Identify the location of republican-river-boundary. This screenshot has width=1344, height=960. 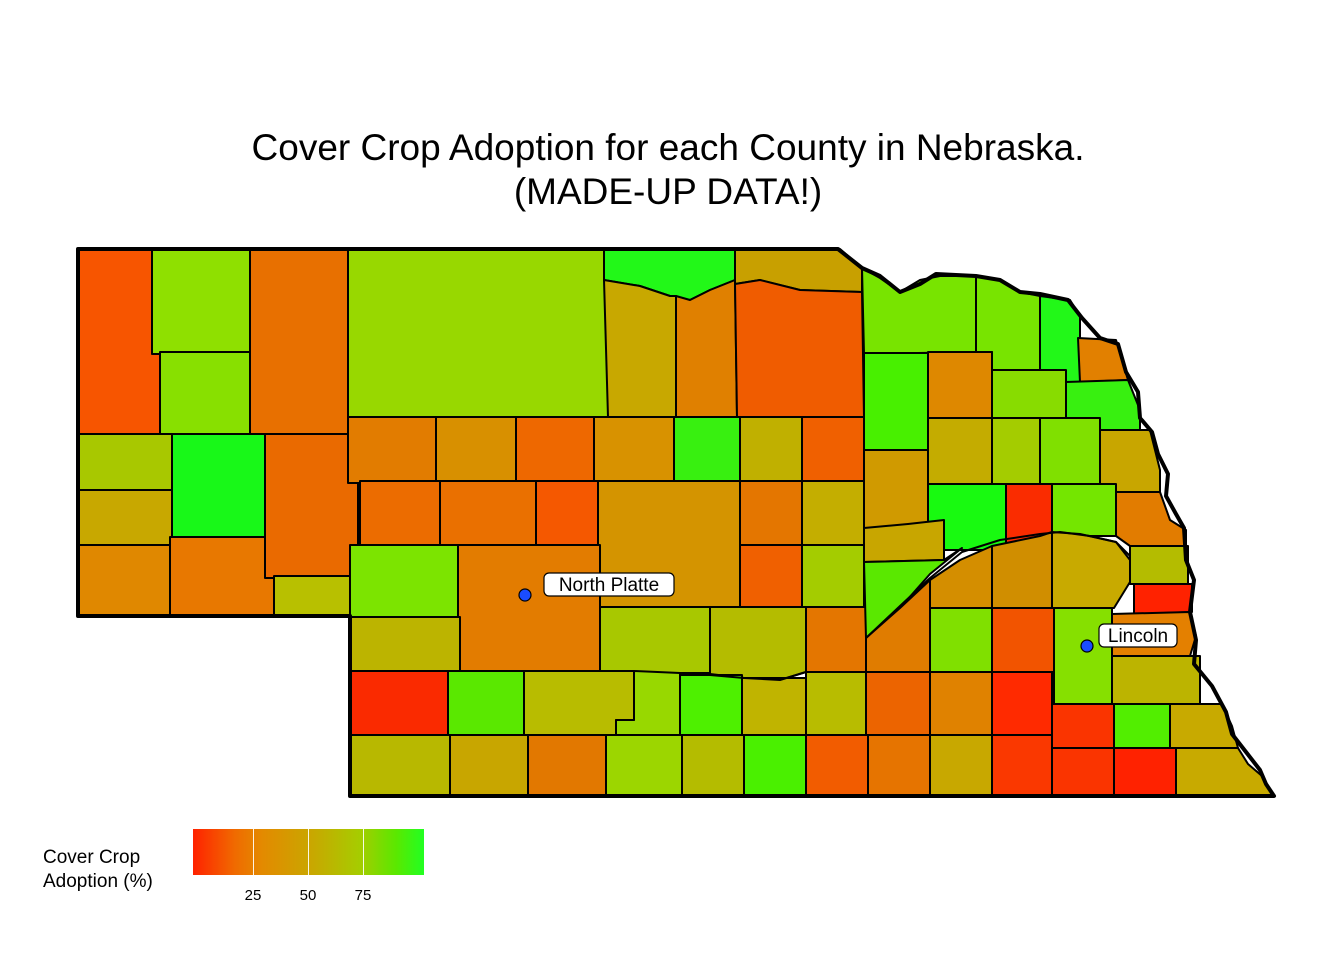
(711, 696).